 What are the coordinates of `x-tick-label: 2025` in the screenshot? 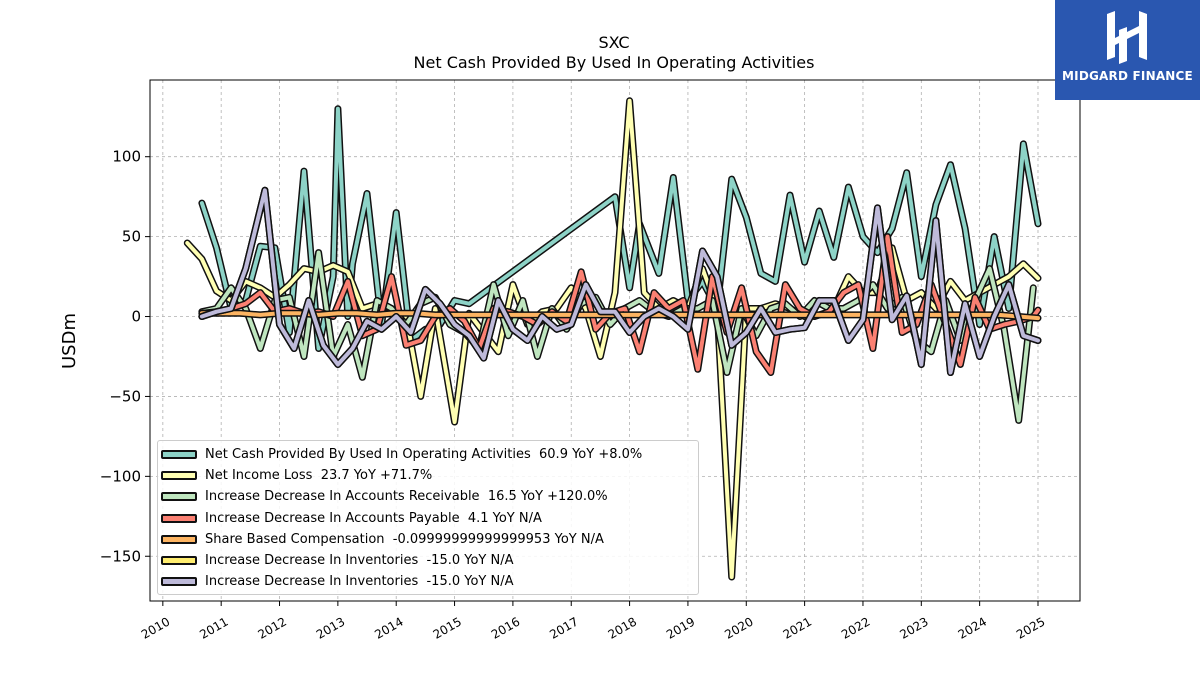 It's located at (1030, 627).